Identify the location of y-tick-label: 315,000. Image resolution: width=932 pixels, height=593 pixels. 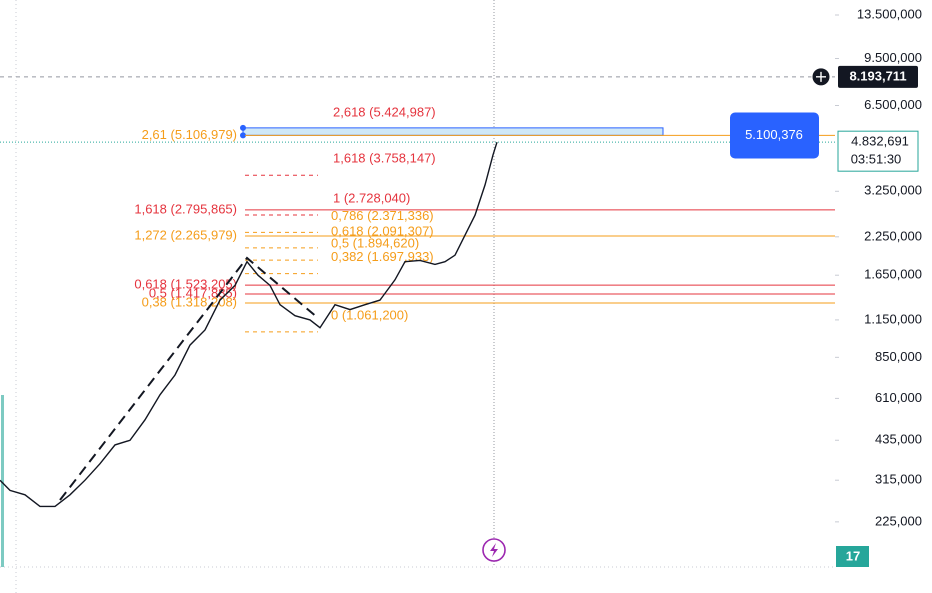
(898, 479).